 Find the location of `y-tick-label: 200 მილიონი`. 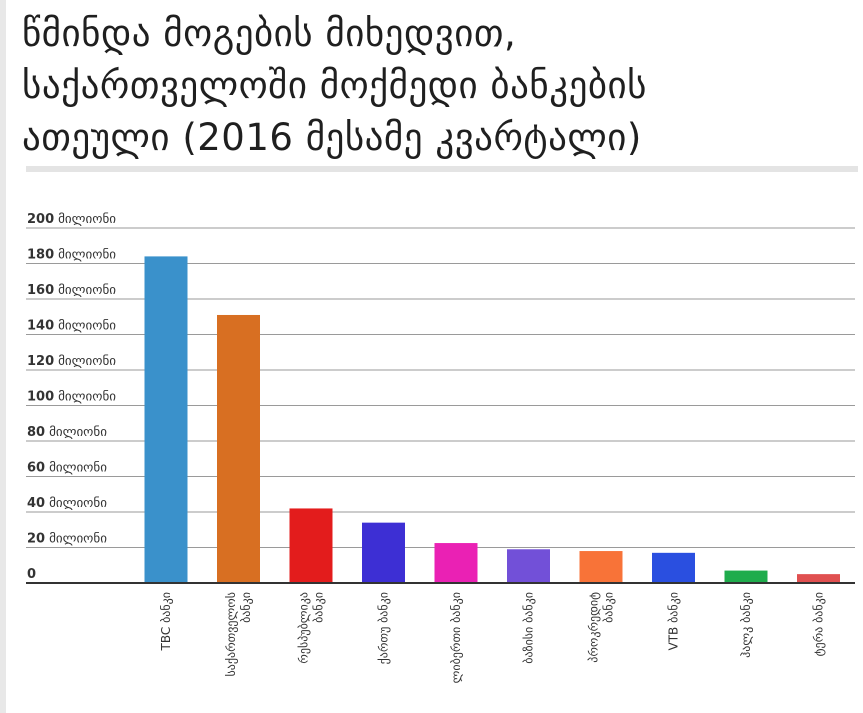

y-tick-label: 200 მილიონი is located at coordinates (71, 219).